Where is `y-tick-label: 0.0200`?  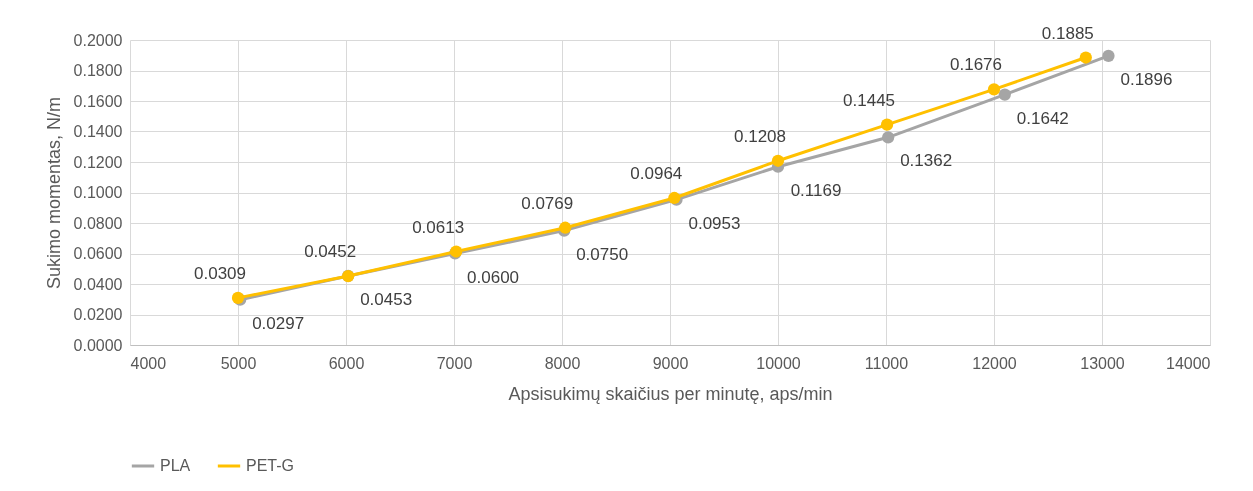 y-tick-label: 0.0200 is located at coordinates (98, 314).